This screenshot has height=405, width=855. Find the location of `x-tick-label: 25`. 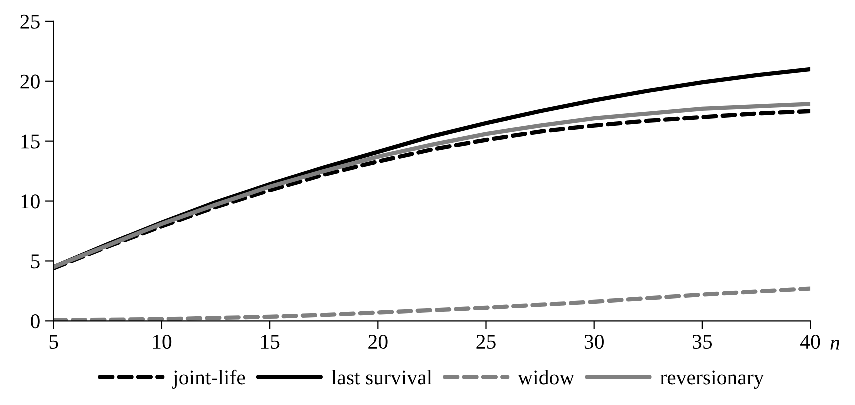

x-tick-label: 25 is located at coordinates (486, 342).